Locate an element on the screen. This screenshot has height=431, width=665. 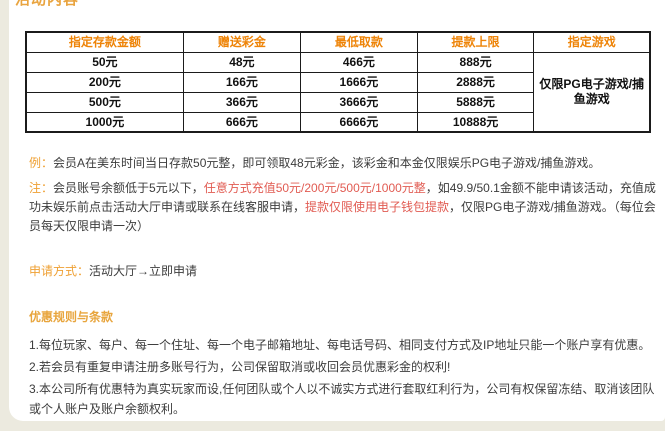
rule-item-2: 2.若会员有重复申请注册多账号行为，公司保留取消或收回会员优惠彩金的权利! is located at coordinates (240, 367).